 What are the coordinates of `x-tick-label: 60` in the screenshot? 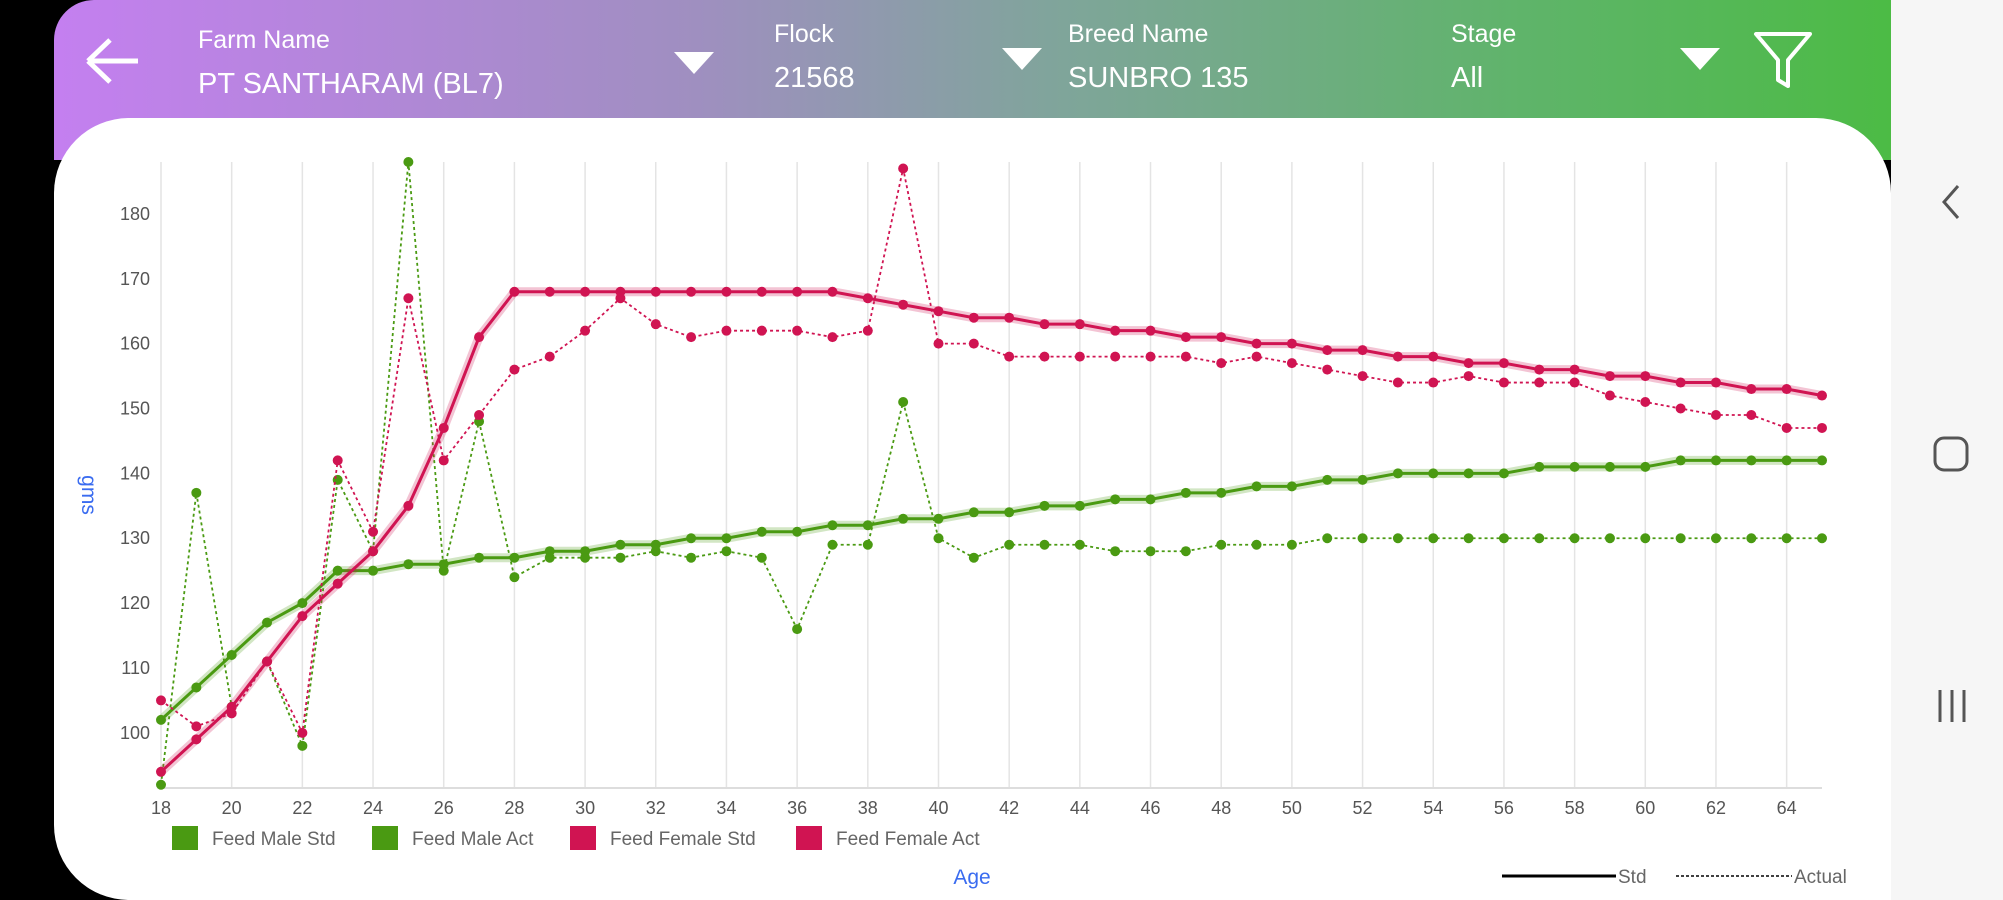 It's located at (1645, 808).